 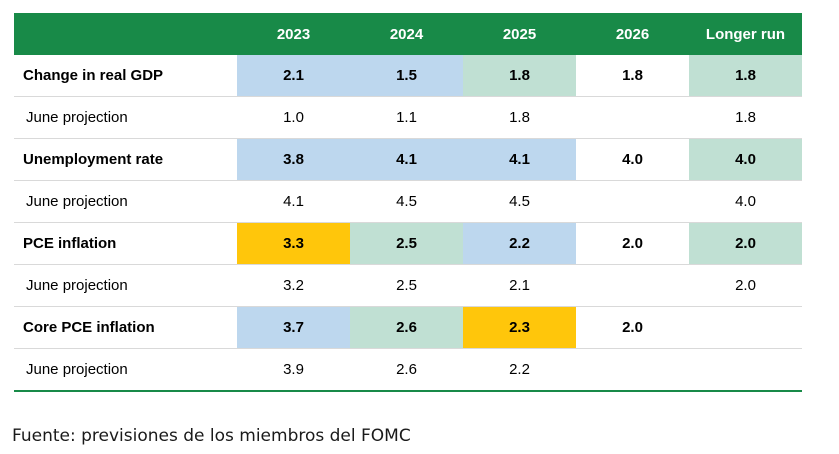 What do you see at coordinates (519, 327) in the screenshot?
I see `value-cell-2025: 2.3` at bounding box center [519, 327].